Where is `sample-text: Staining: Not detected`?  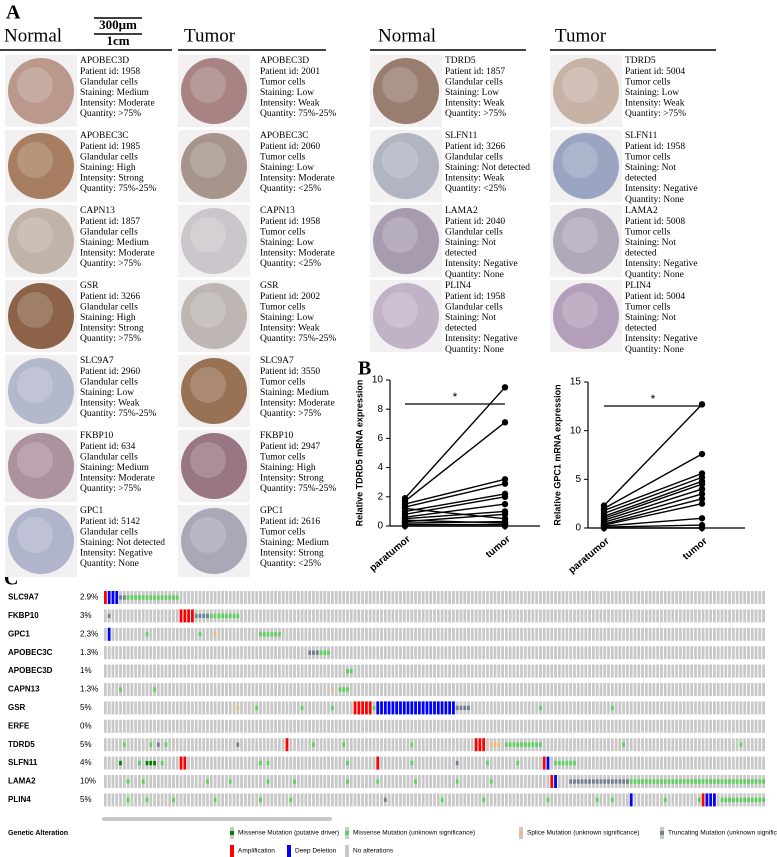 sample-text: Staining: Not detected is located at coordinates (122, 543).